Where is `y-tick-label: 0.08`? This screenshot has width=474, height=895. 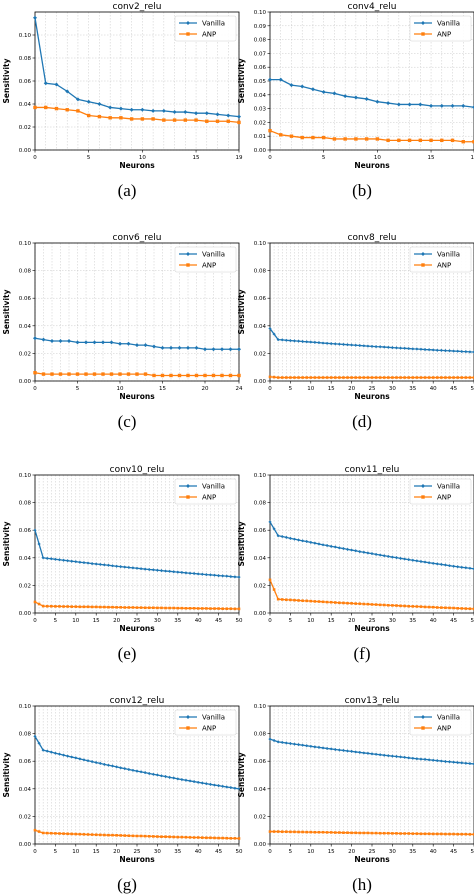
y-tick-label: 0.08 is located at coordinates (25, 735).